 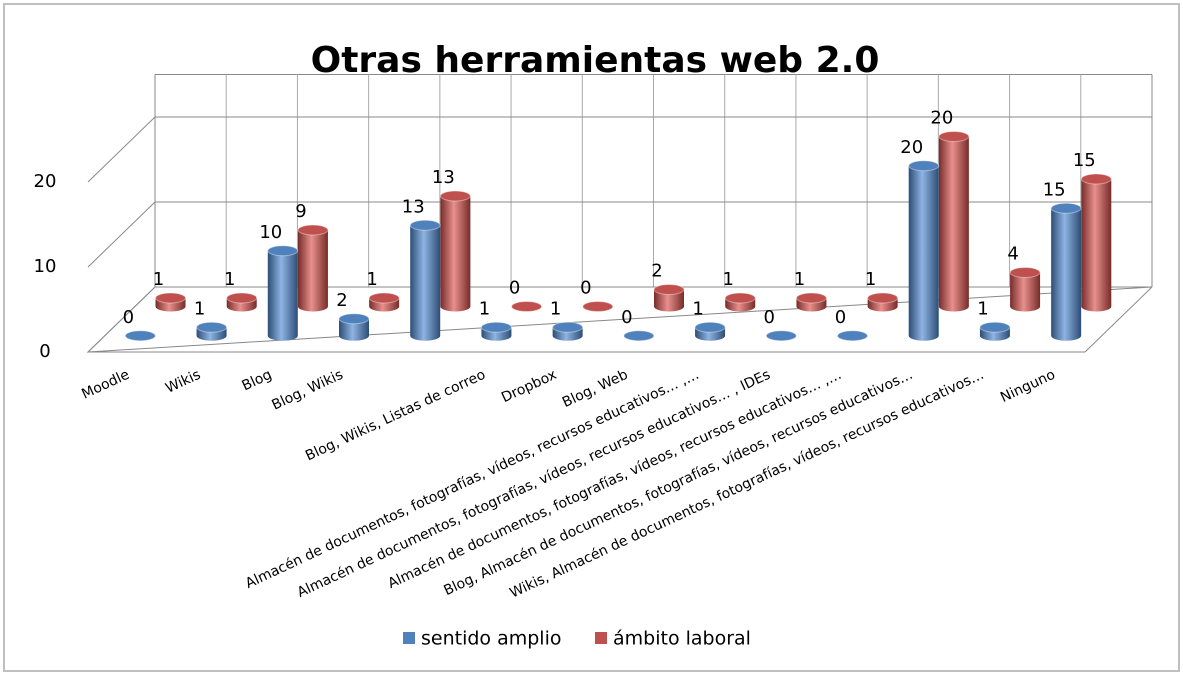 What do you see at coordinates (1012, 254) in the screenshot?
I see `value-label: 4` at bounding box center [1012, 254].